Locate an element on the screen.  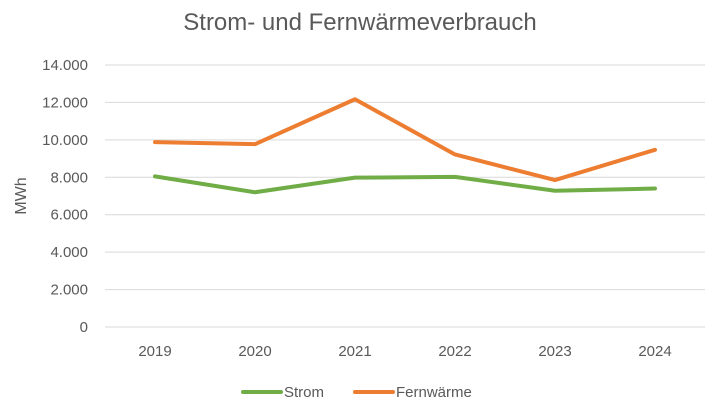
series-line-strom is located at coordinates (405, 184).